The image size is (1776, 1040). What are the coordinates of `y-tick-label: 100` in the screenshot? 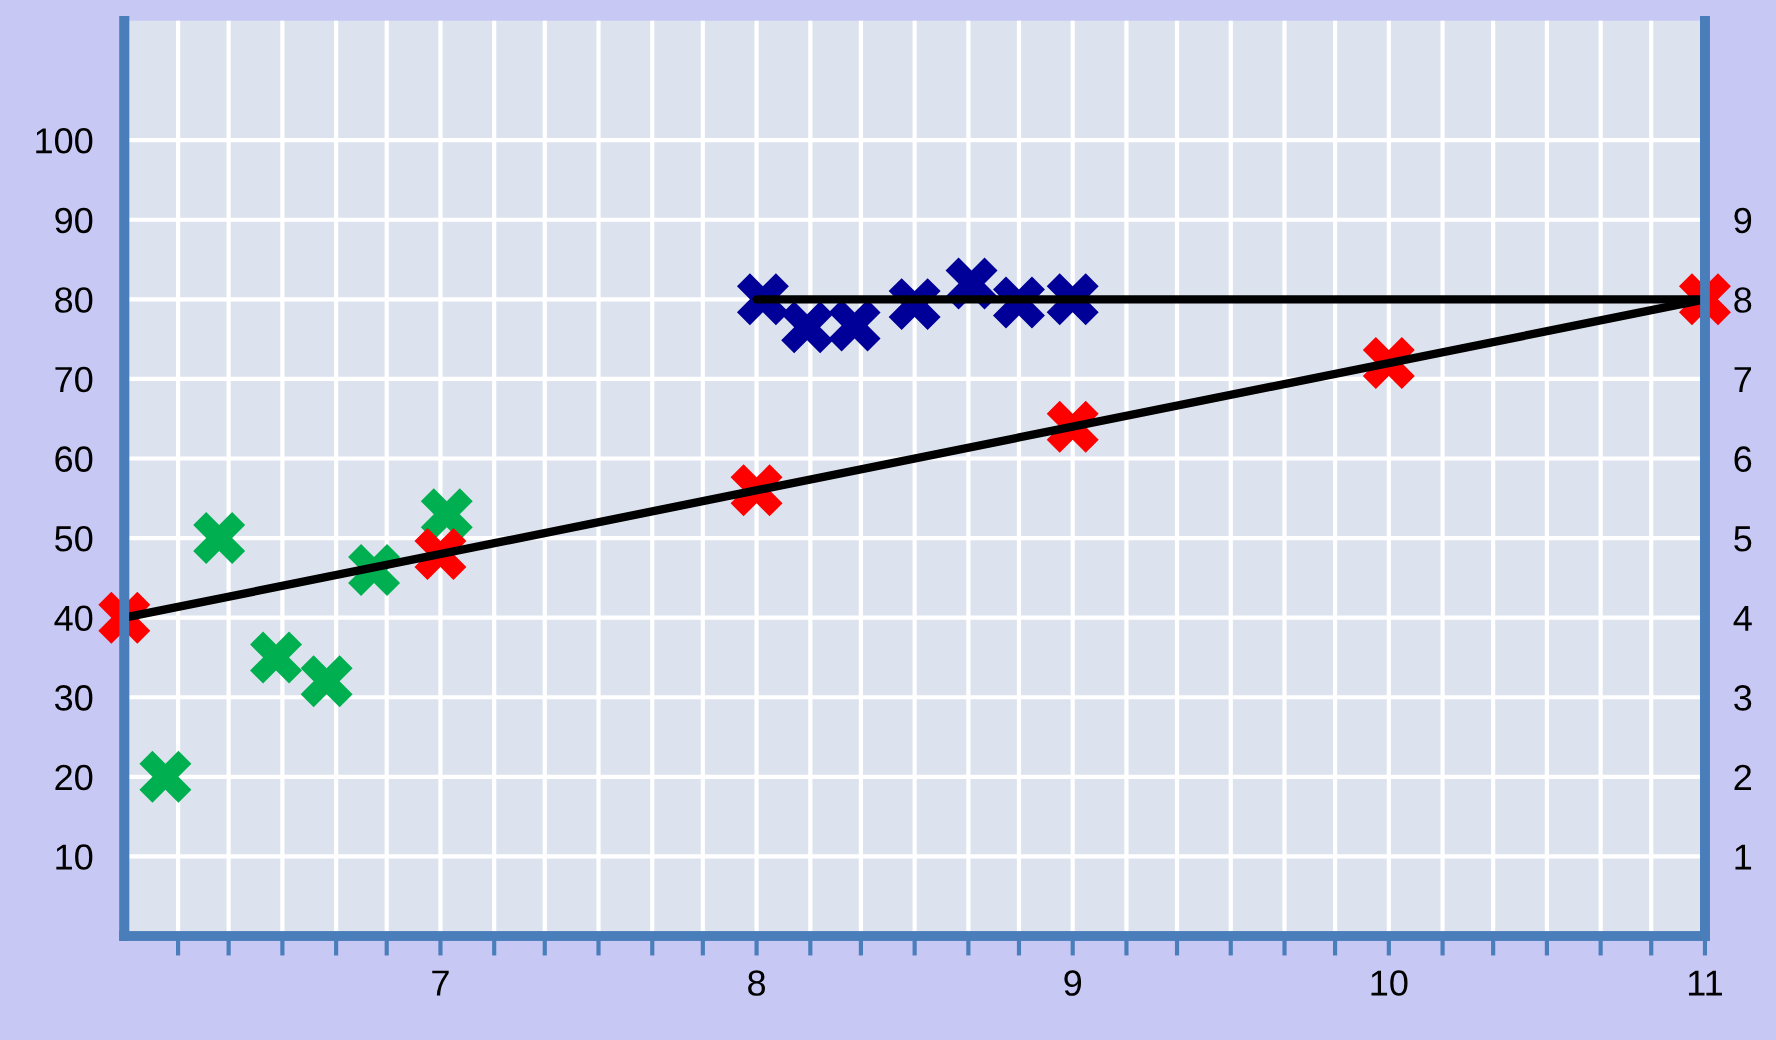 It's located at (64, 141).